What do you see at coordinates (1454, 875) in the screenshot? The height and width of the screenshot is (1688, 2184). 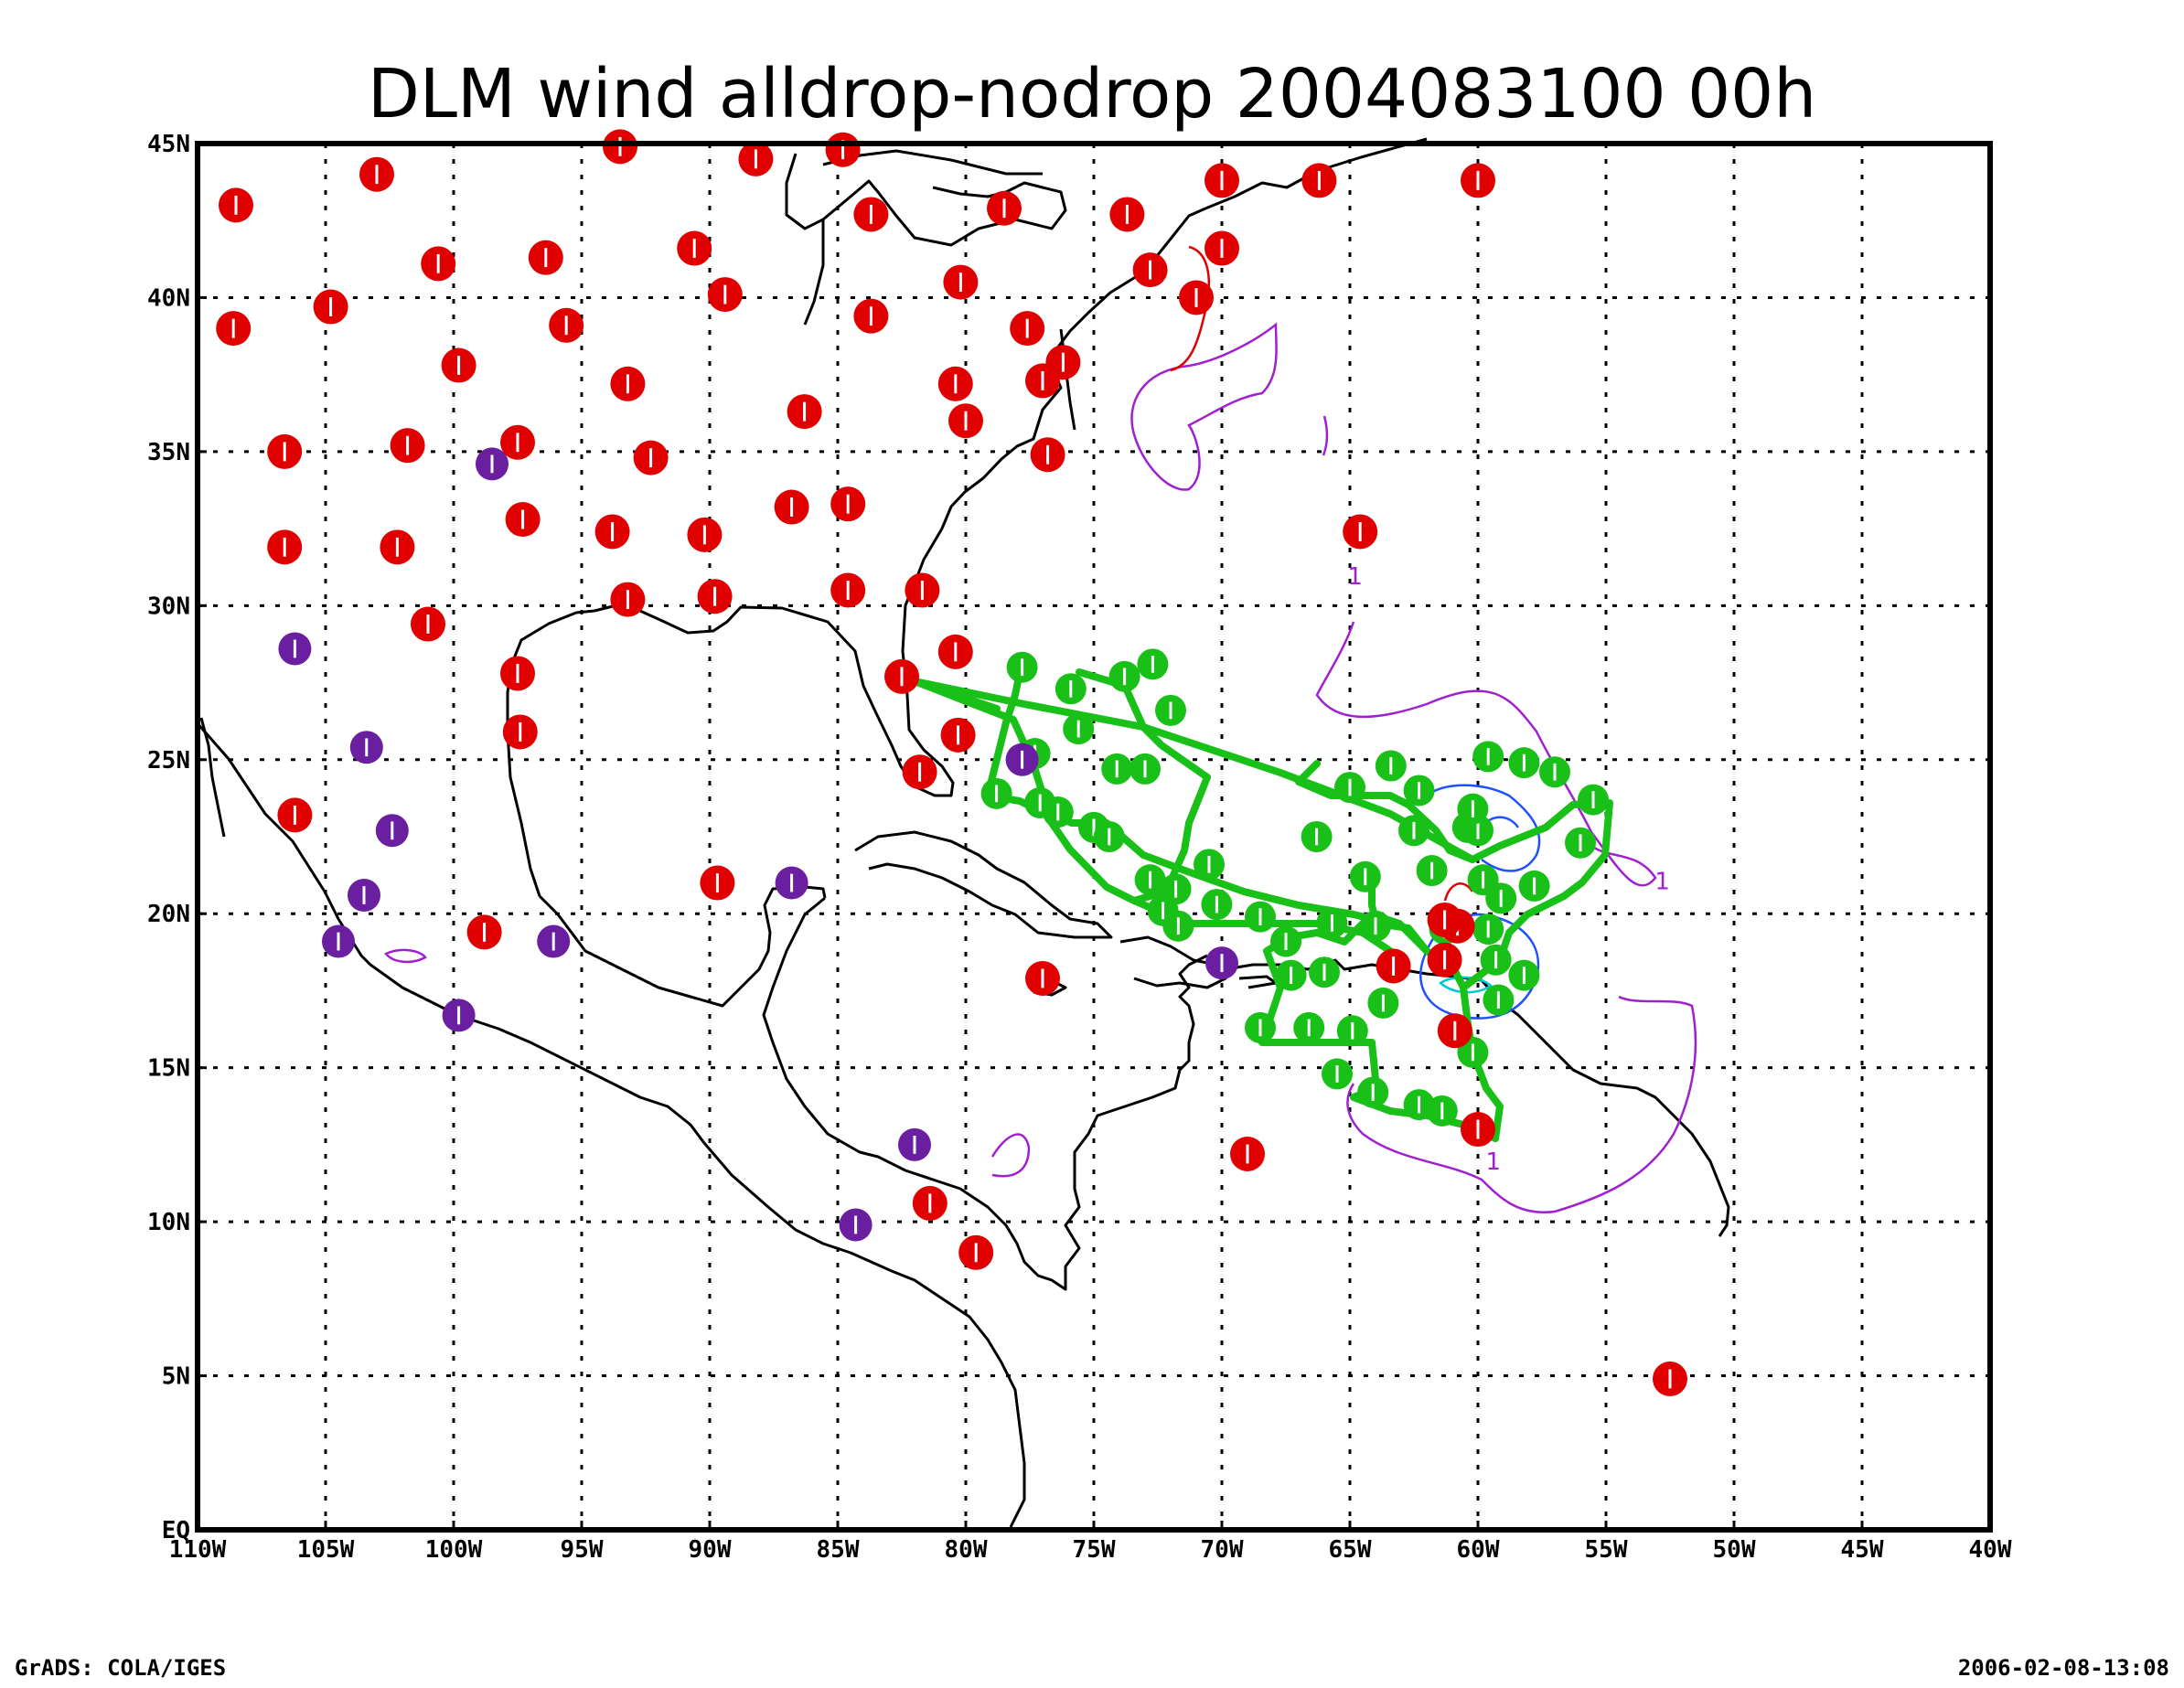 I see `track-loop-east` at bounding box center [1454, 875].